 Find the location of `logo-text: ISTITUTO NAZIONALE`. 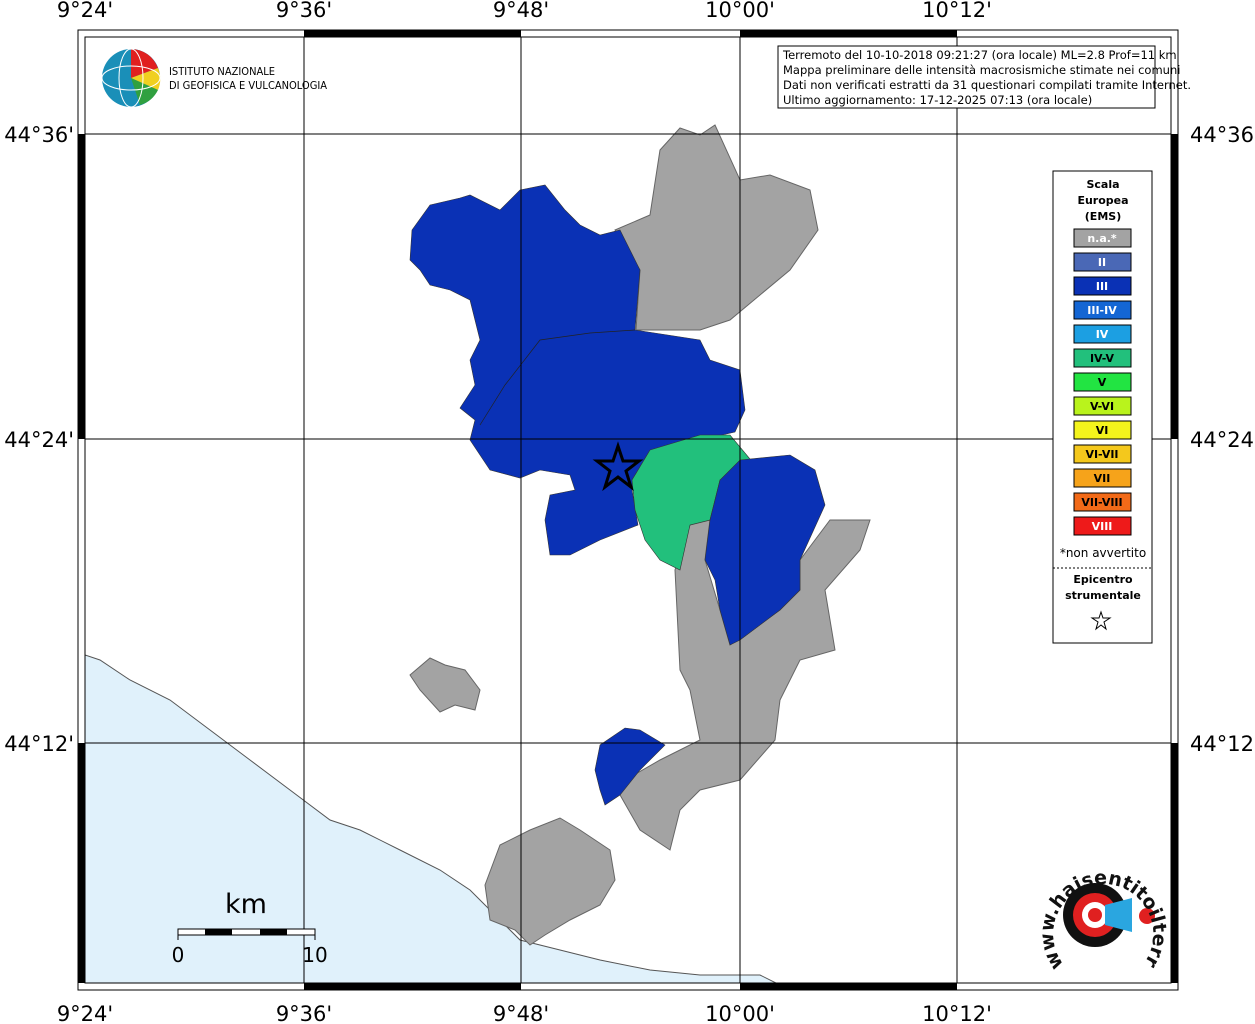

logo-text: ISTITUTO NAZIONALE is located at coordinates (222, 71).